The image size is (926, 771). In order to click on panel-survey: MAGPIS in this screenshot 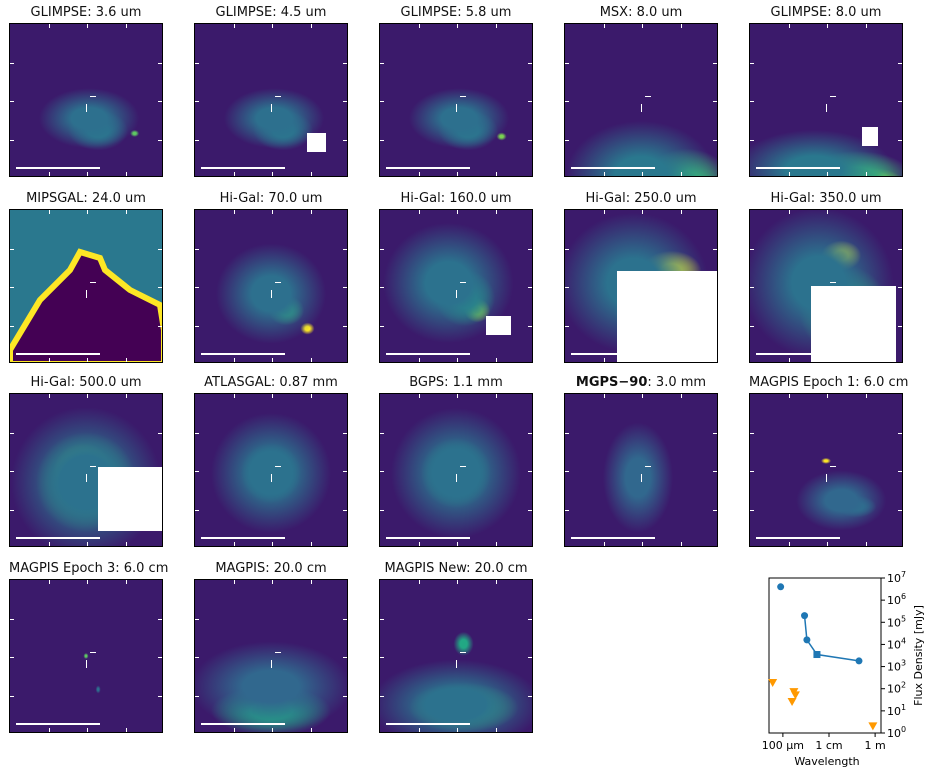, I will do `click(240, 568)`.